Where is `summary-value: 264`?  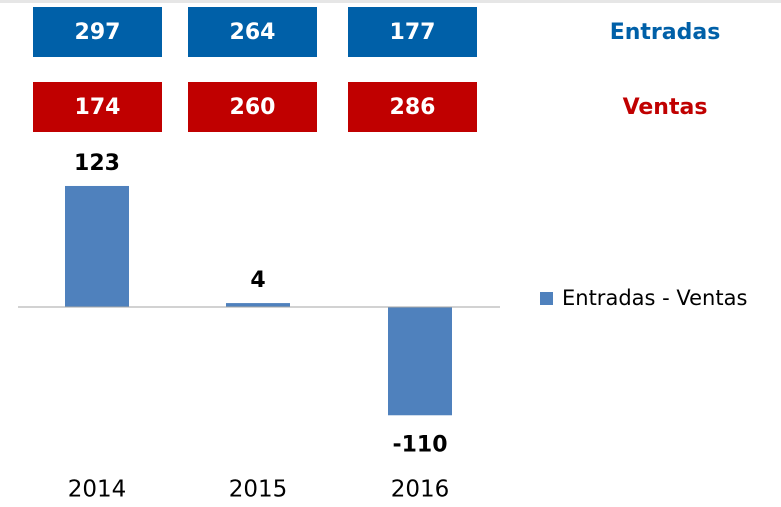
summary-value: 264 is located at coordinates (253, 32).